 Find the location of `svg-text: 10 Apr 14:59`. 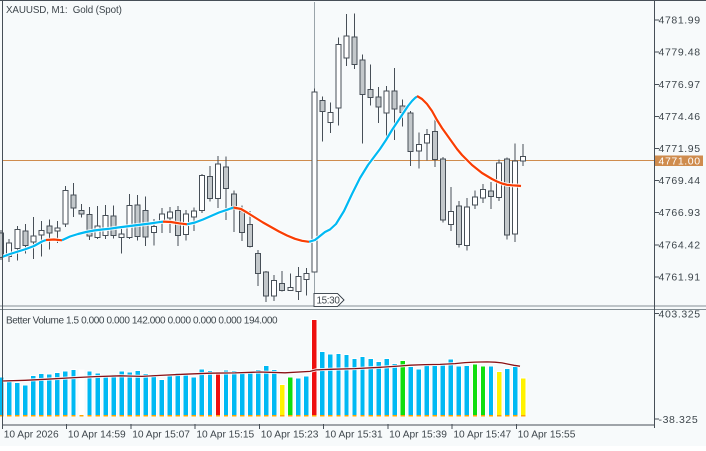

svg-text: 10 Apr 14:59 is located at coordinates (97, 435).